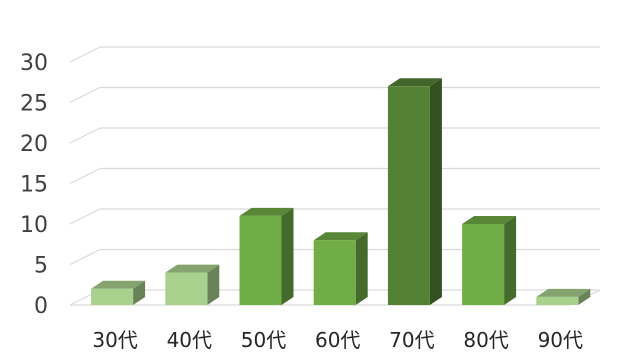 The image size is (632, 353). What do you see at coordinates (34, 225) in the screenshot?
I see `y-tick-label: 10` at bounding box center [34, 225].